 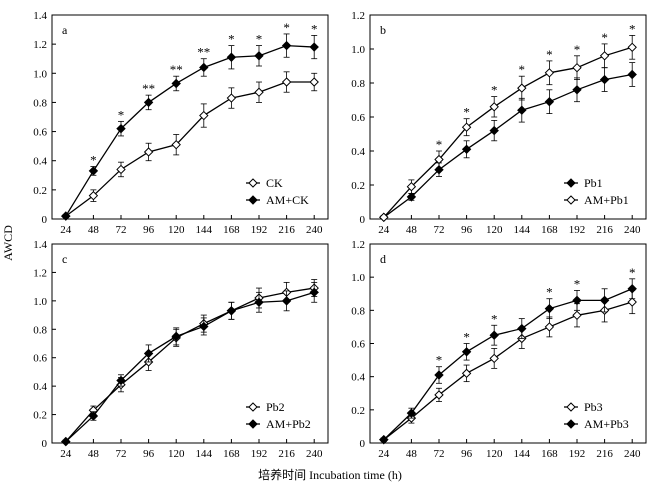 I want to click on legend-label: CK, so click(x=274, y=183).